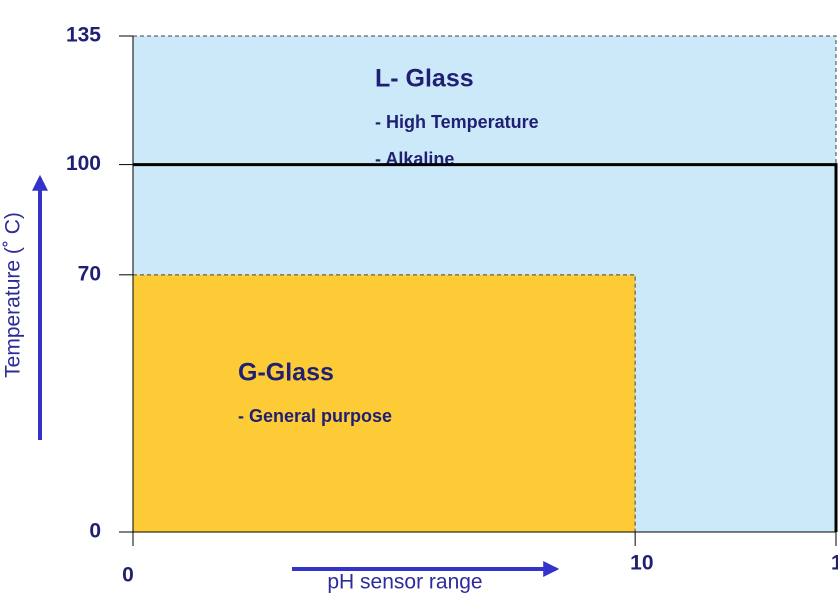 The image size is (838, 614). Describe the element at coordinates (13, 295) in the screenshot. I see `y-axis-title: Temperature (˚ C)` at that location.